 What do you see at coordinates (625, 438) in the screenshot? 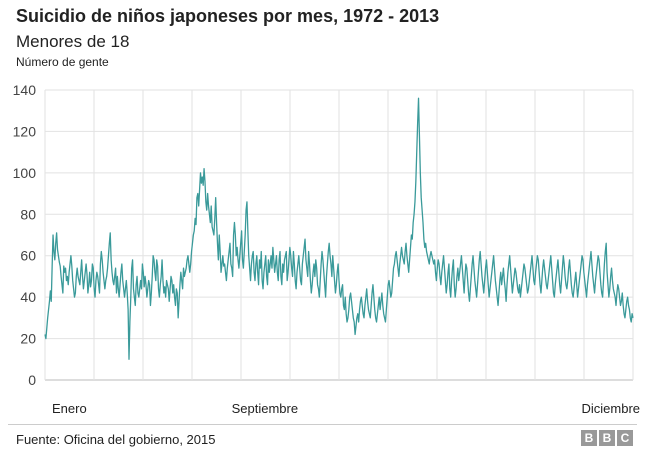
I see `bbc-logo-letter-c: C` at bounding box center [625, 438].